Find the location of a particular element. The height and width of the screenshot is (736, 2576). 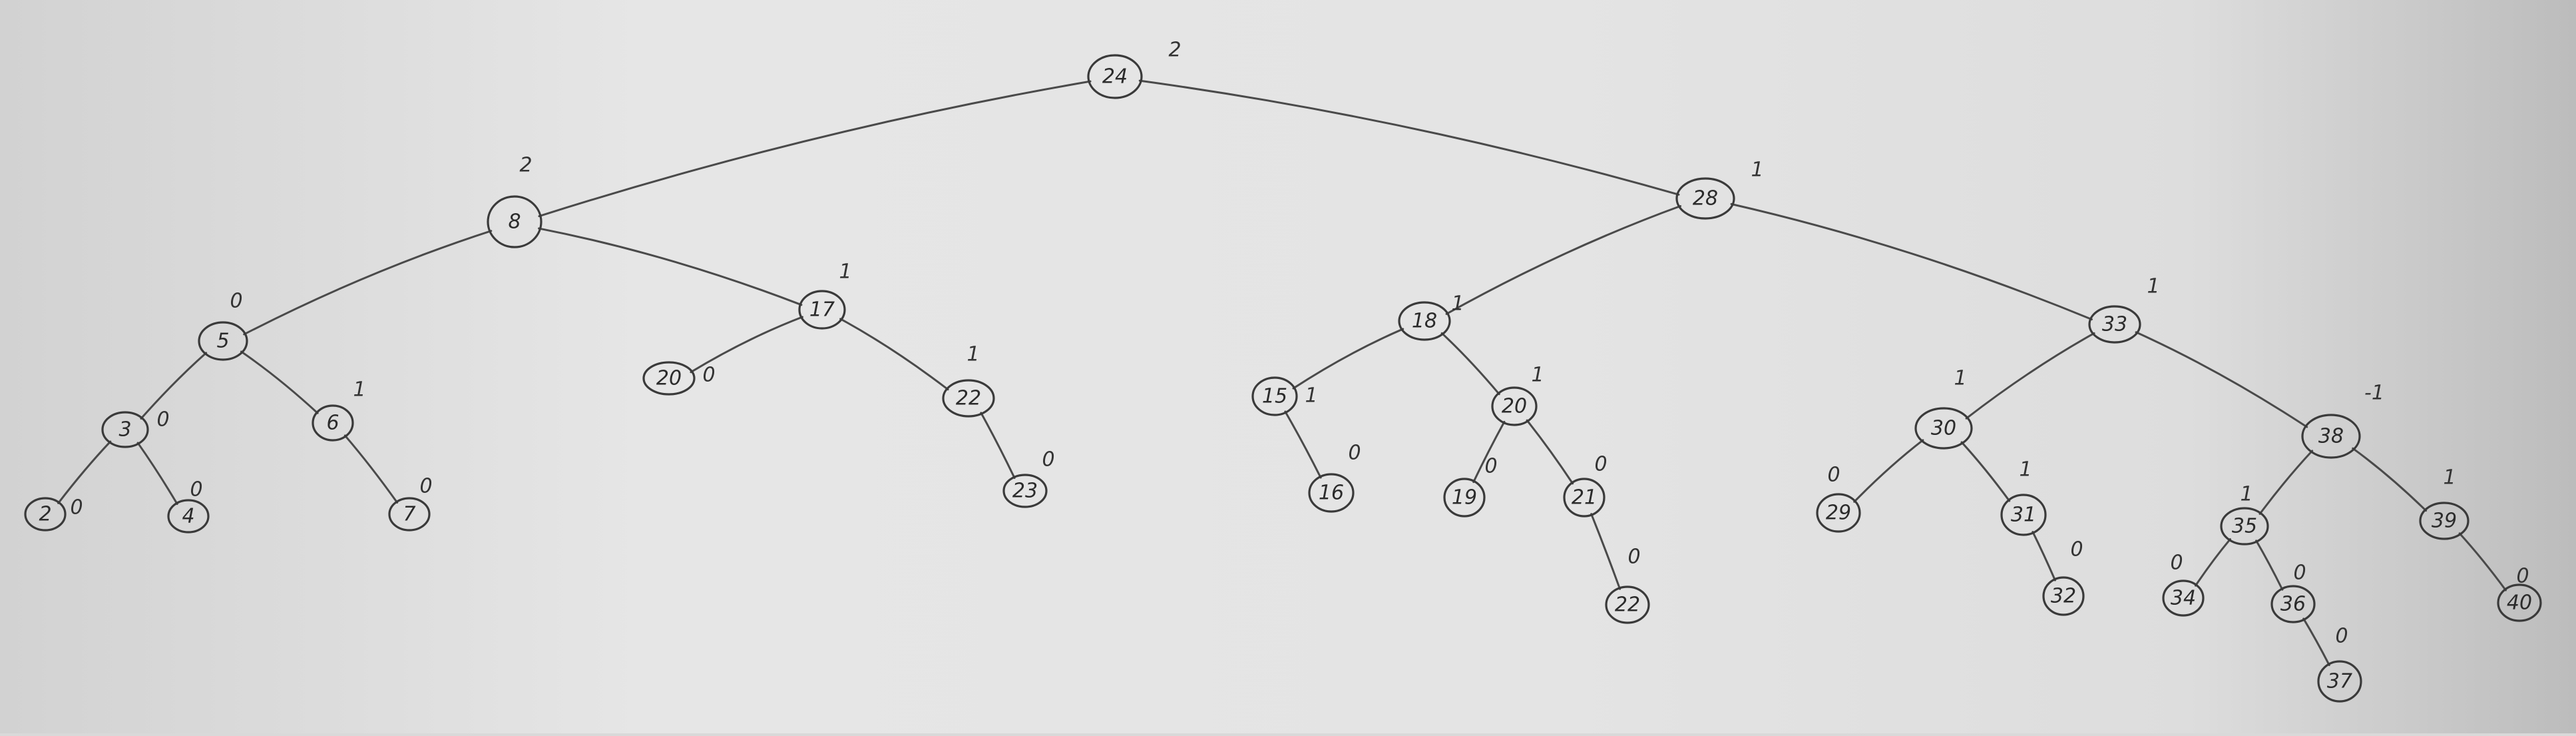

node-key: 17 is located at coordinates (822, 310).